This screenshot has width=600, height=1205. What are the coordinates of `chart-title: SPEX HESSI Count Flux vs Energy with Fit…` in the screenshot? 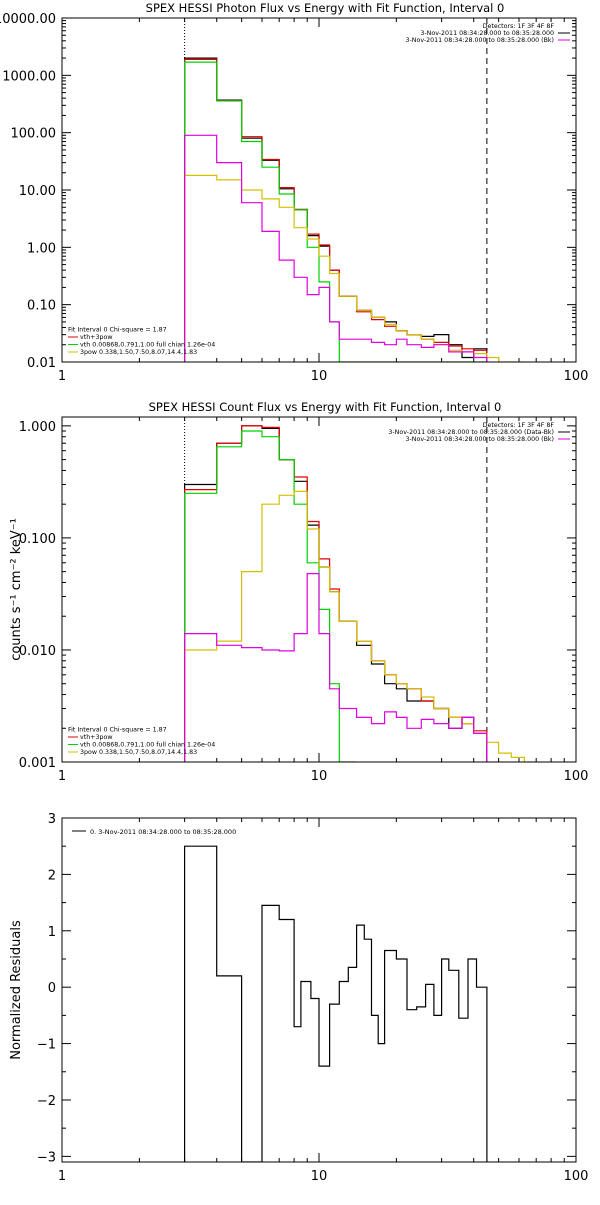 It's located at (325, 407).